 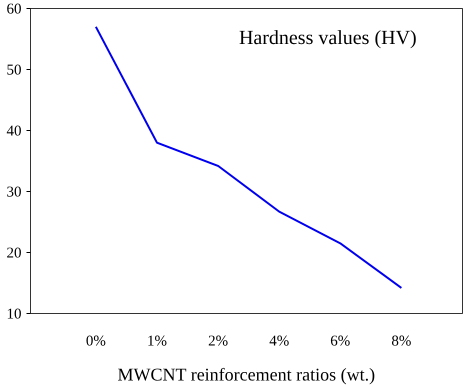 I want to click on y-tick-label: 20, so click(x=14, y=254).